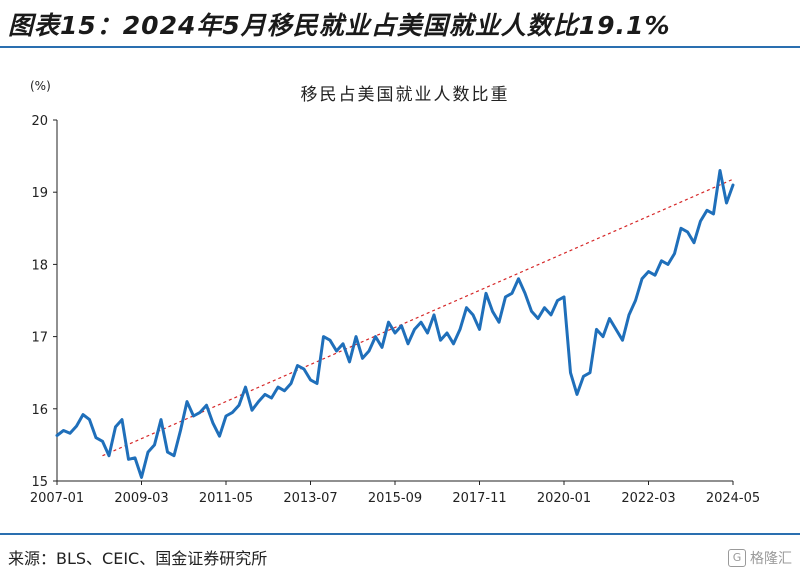  I want to click on chart-title: 移民占美国就业人数比重, so click(405, 95).